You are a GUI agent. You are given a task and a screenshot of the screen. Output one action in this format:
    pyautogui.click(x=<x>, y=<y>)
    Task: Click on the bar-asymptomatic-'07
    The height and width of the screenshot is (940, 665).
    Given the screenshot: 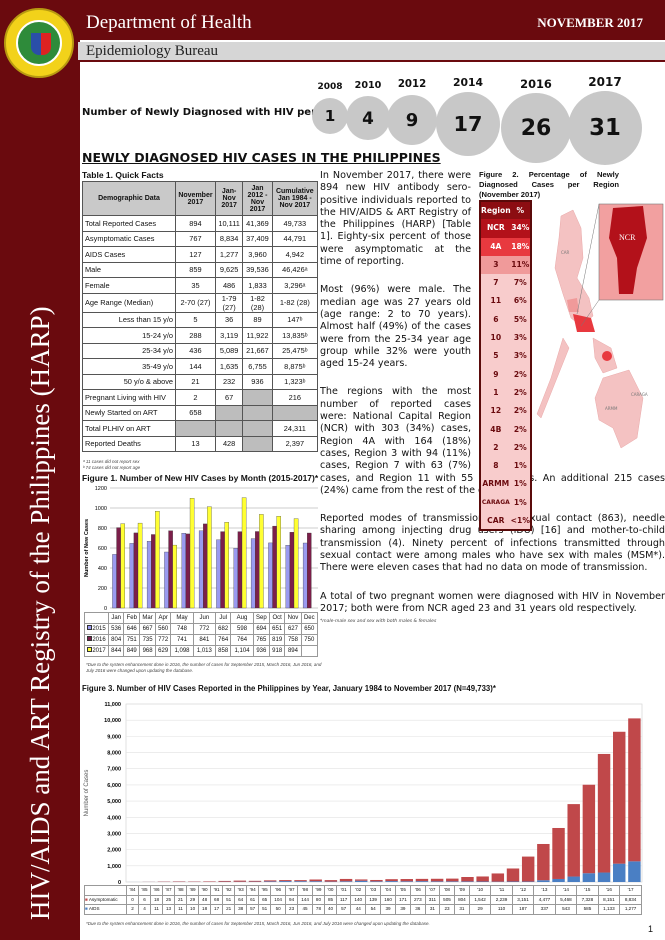 What is the action you would take?
    pyautogui.click(x=482, y=879)
    